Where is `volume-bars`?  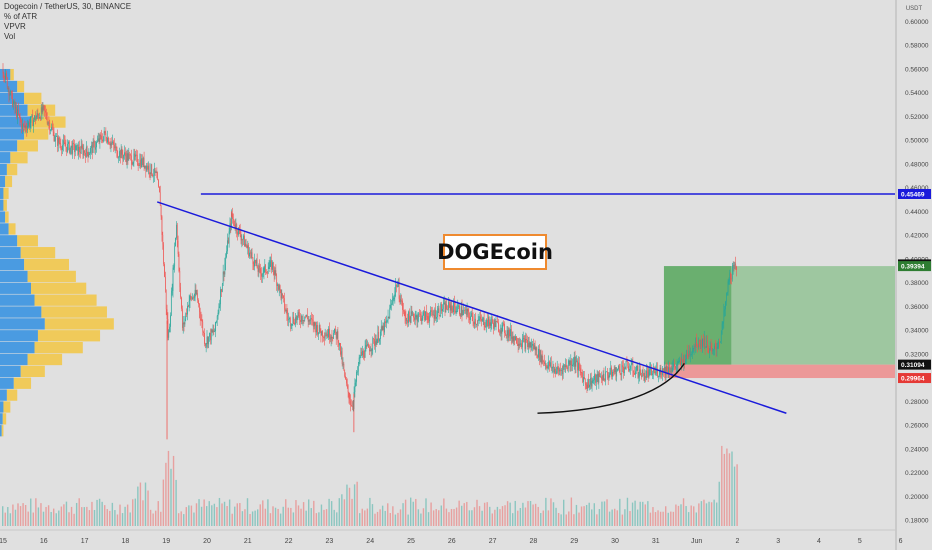
volume-bars is located at coordinates (370, 485).